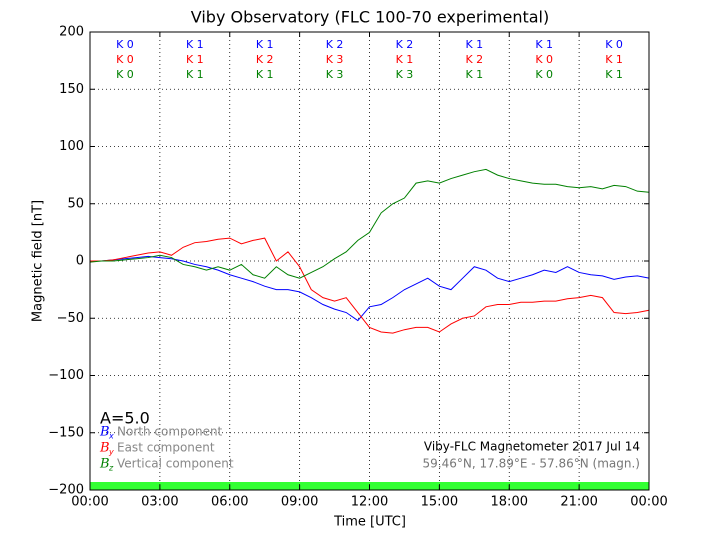 The width and height of the screenshot is (720, 540). What do you see at coordinates (66, 490) in the screenshot?
I see `y-tick-label: −200` at bounding box center [66, 490].